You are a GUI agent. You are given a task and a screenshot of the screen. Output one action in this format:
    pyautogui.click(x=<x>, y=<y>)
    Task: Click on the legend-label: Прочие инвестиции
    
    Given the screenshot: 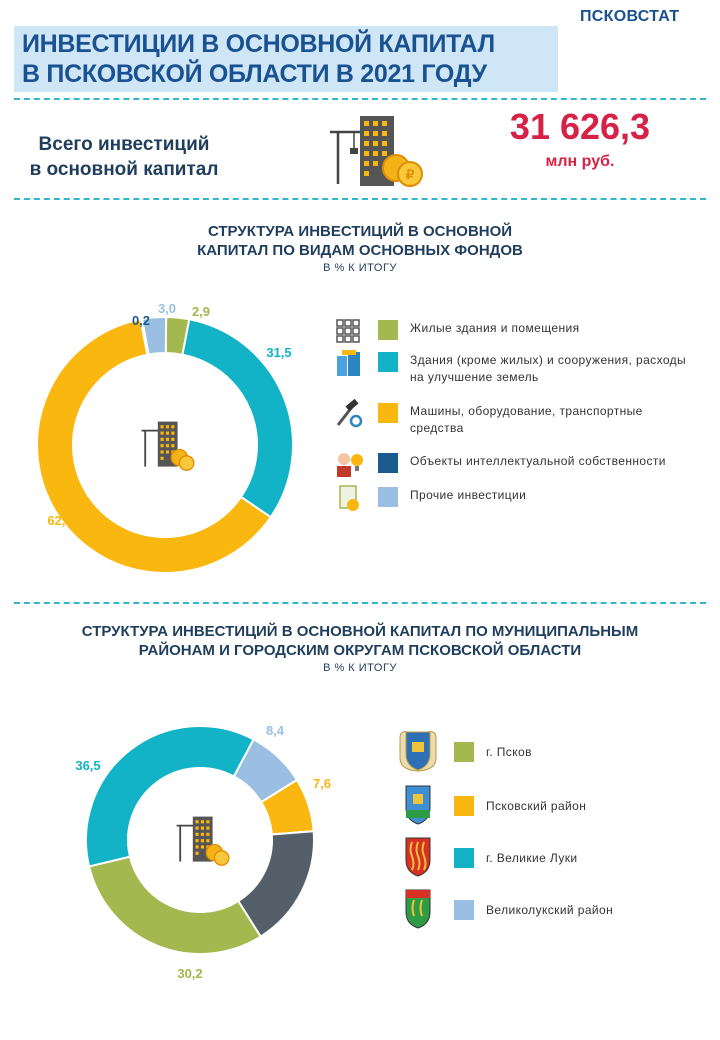 What is the action you would take?
    pyautogui.click(x=468, y=495)
    